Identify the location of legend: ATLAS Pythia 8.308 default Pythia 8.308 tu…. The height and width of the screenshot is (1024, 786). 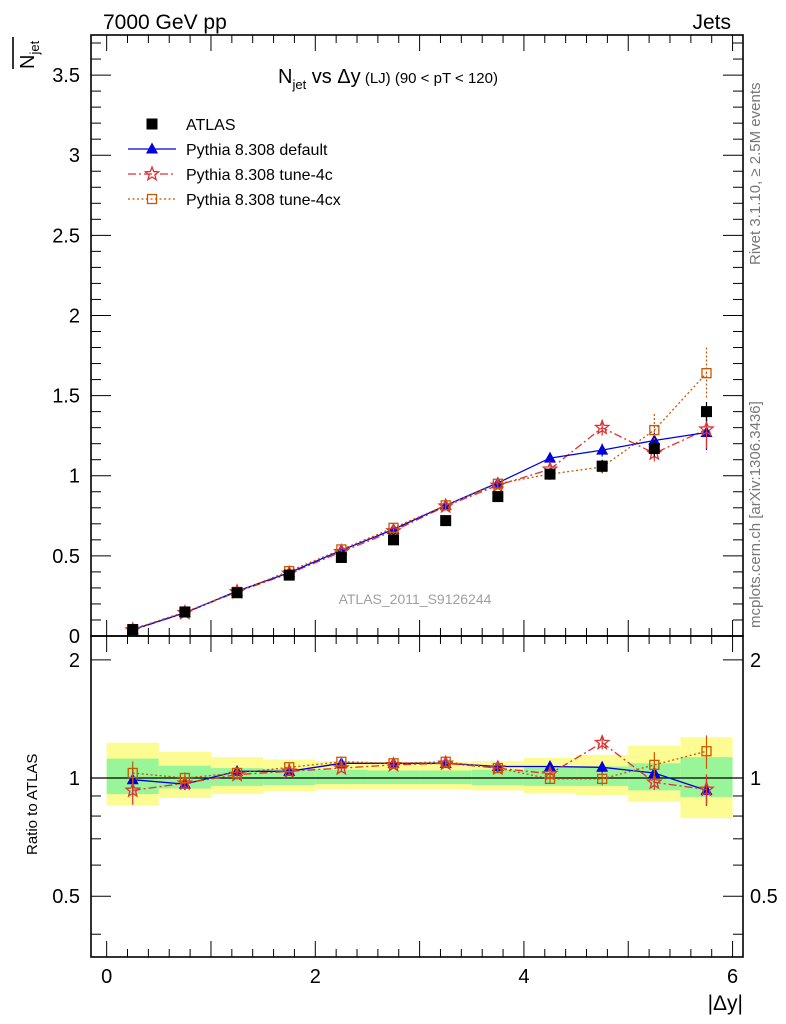
(234, 163).